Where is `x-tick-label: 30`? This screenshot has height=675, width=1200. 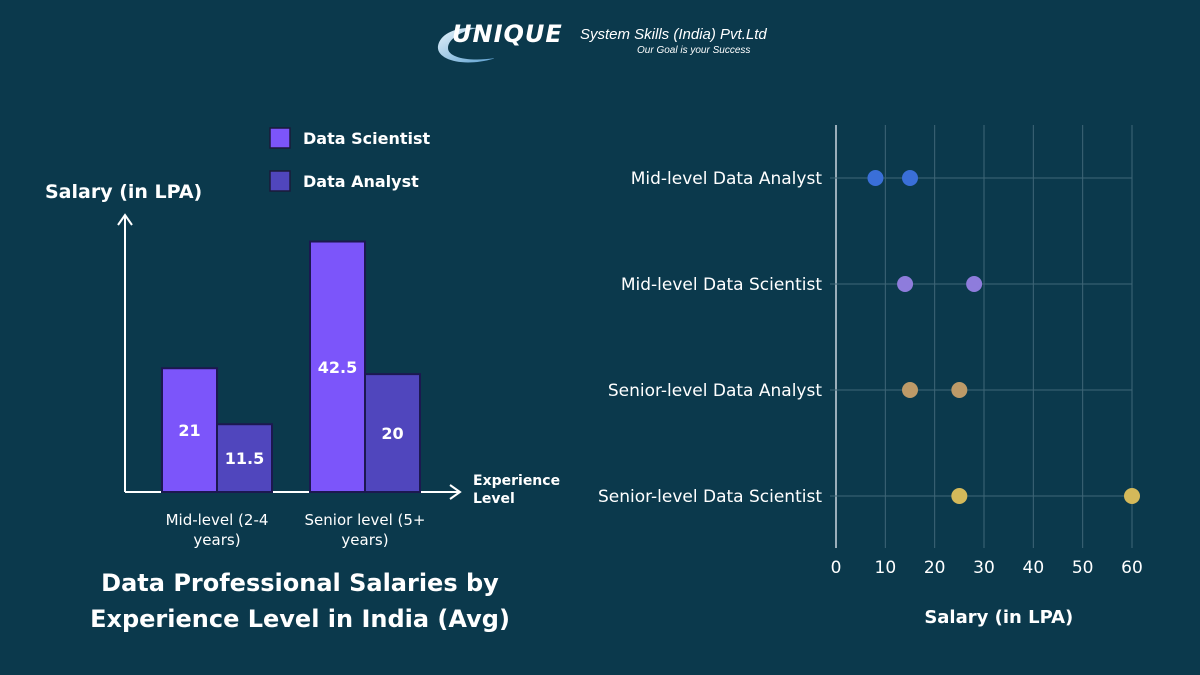
x-tick-label: 30 is located at coordinates (984, 568).